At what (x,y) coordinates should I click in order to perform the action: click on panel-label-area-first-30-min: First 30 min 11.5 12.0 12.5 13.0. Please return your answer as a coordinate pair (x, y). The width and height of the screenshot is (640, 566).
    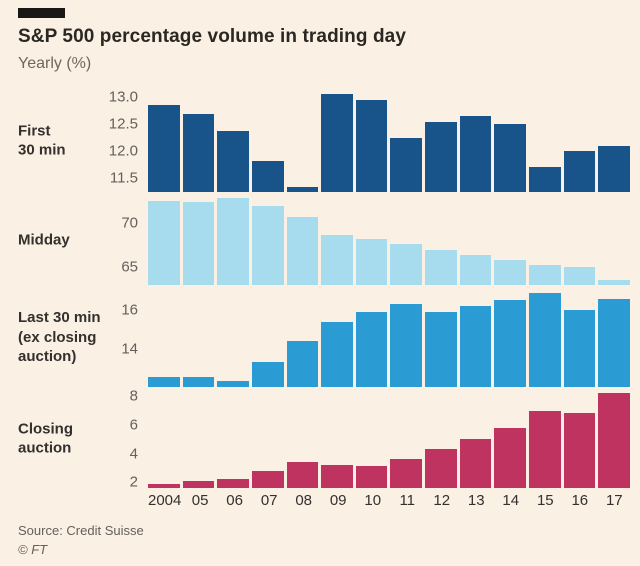
    Looking at the image, I should click on (74, 140).